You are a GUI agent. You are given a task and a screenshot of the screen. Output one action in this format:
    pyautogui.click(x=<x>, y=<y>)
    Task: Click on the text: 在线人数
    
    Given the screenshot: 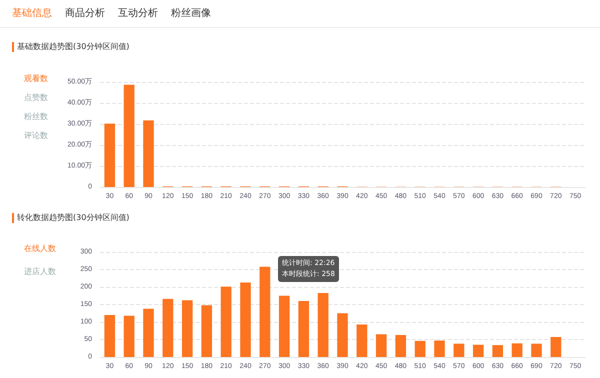 What is the action you would take?
    pyautogui.click(x=40, y=248)
    